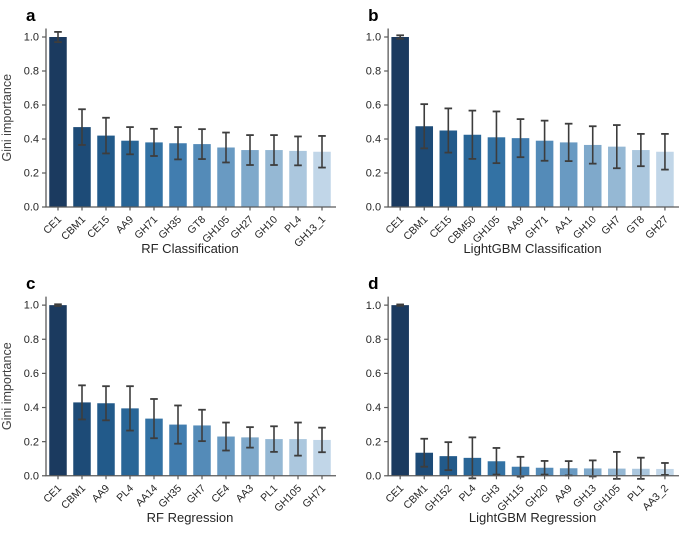 This screenshot has height=537, width=685. Describe the element at coordinates (245, 493) in the screenshot. I see `x-tick-label: AA3` at that location.